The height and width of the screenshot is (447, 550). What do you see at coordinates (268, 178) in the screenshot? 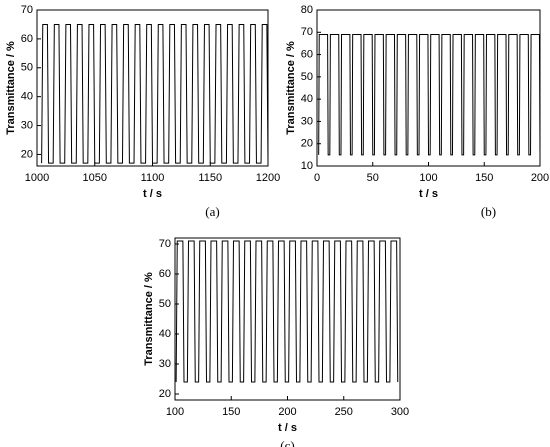
I see `x-tick-label: 1200` at bounding box center [268, 178].